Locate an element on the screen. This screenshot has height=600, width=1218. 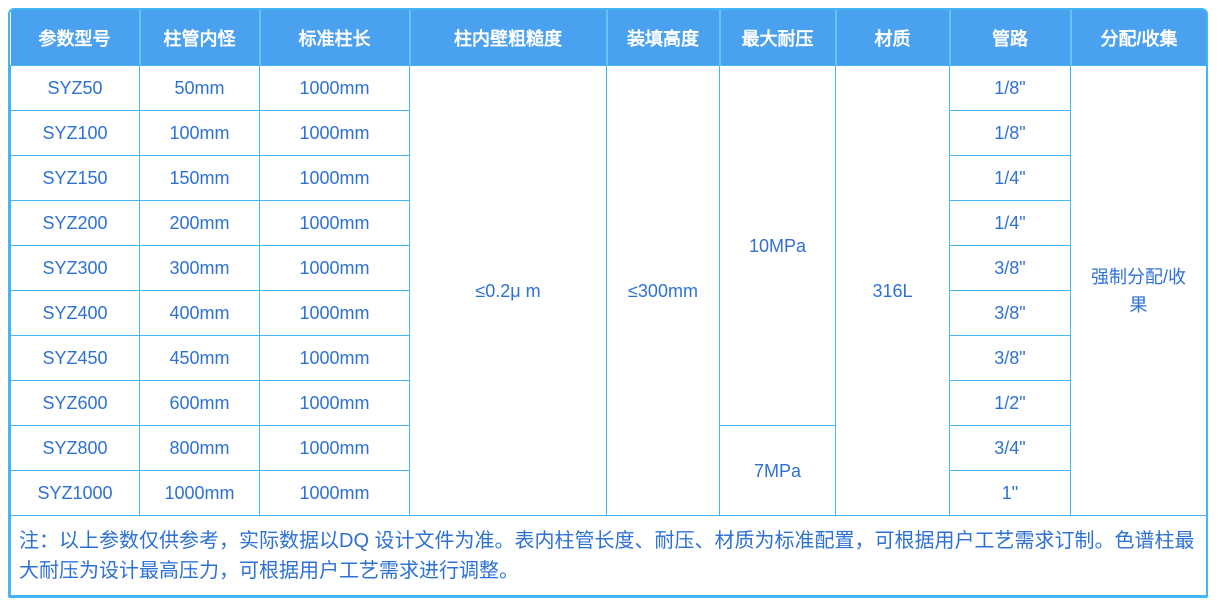
cell-inner-diameter: 400mm is located at coordinates (199, 313).